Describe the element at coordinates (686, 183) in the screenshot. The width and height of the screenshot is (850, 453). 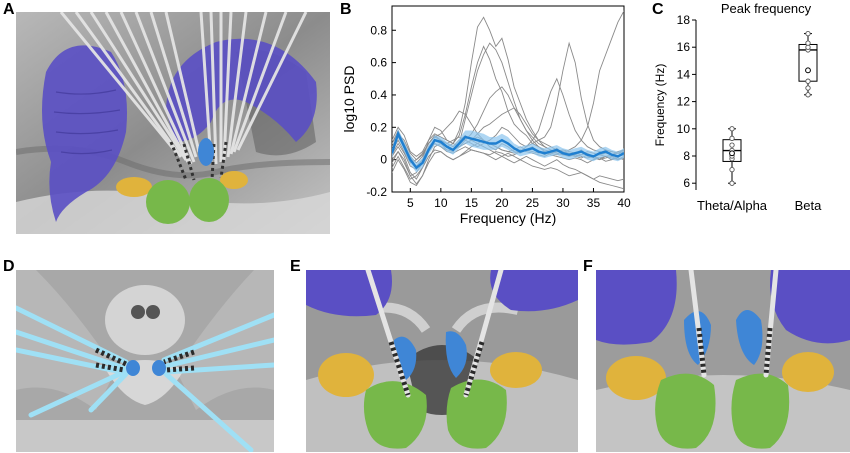
I see `y-tick-label: 6` at that location.